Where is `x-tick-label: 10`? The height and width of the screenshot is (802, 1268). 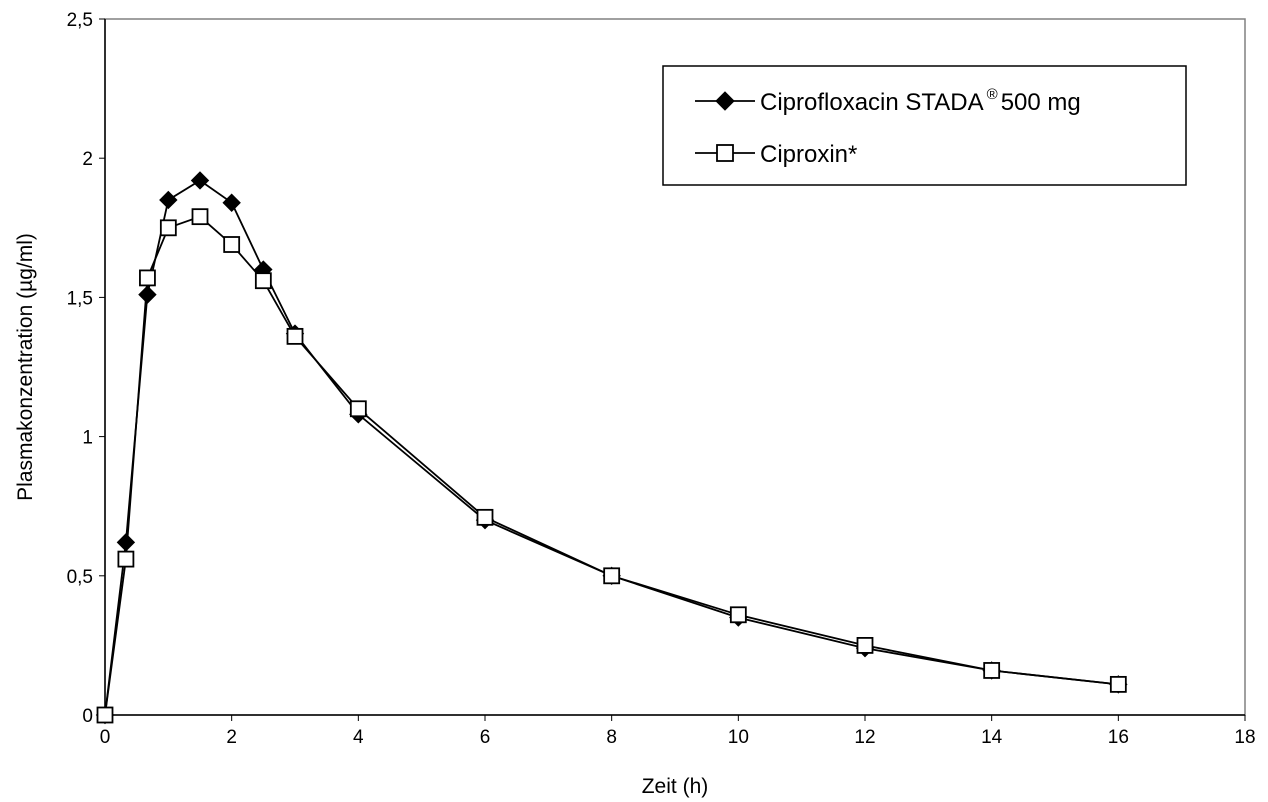
x-tick-label: 10 is located at coordinates (738, 737).